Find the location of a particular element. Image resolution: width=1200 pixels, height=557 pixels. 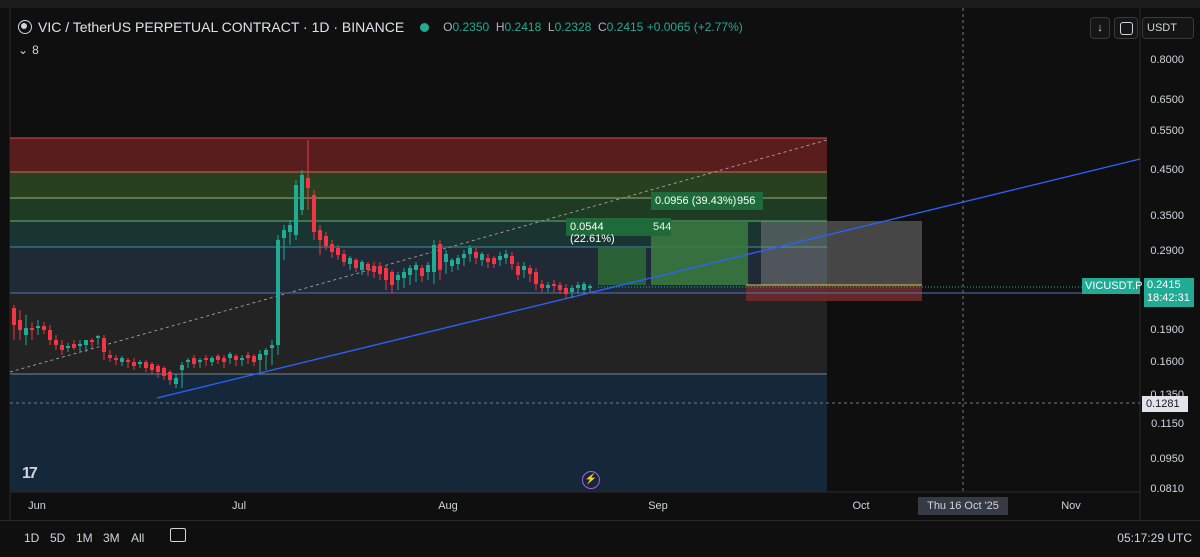

range-3m: 3M is located at coordinates (111, 538).